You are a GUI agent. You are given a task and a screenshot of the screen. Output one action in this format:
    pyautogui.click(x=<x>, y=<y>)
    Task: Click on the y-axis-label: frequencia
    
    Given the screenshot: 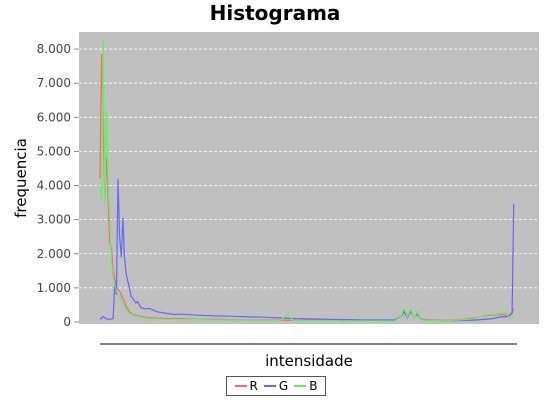 What is the action you would take?
    pyautogui.click(x=21, y=178)
    